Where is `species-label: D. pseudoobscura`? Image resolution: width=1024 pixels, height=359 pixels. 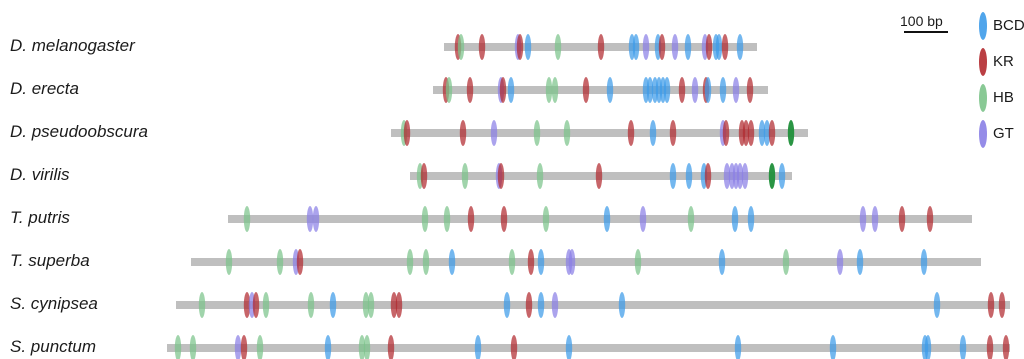
species-label: D. pseudoobscura is located at coordinates (79, 131).